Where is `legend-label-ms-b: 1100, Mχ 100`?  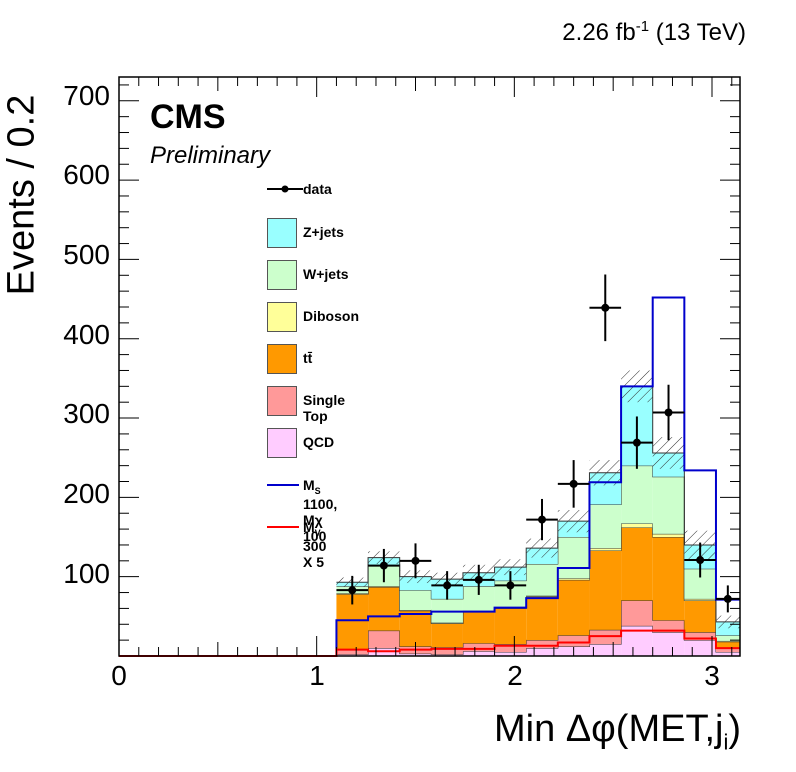
legend-label-ms-b: 1100, Mχ 100 is located at coordinates (320, 519).